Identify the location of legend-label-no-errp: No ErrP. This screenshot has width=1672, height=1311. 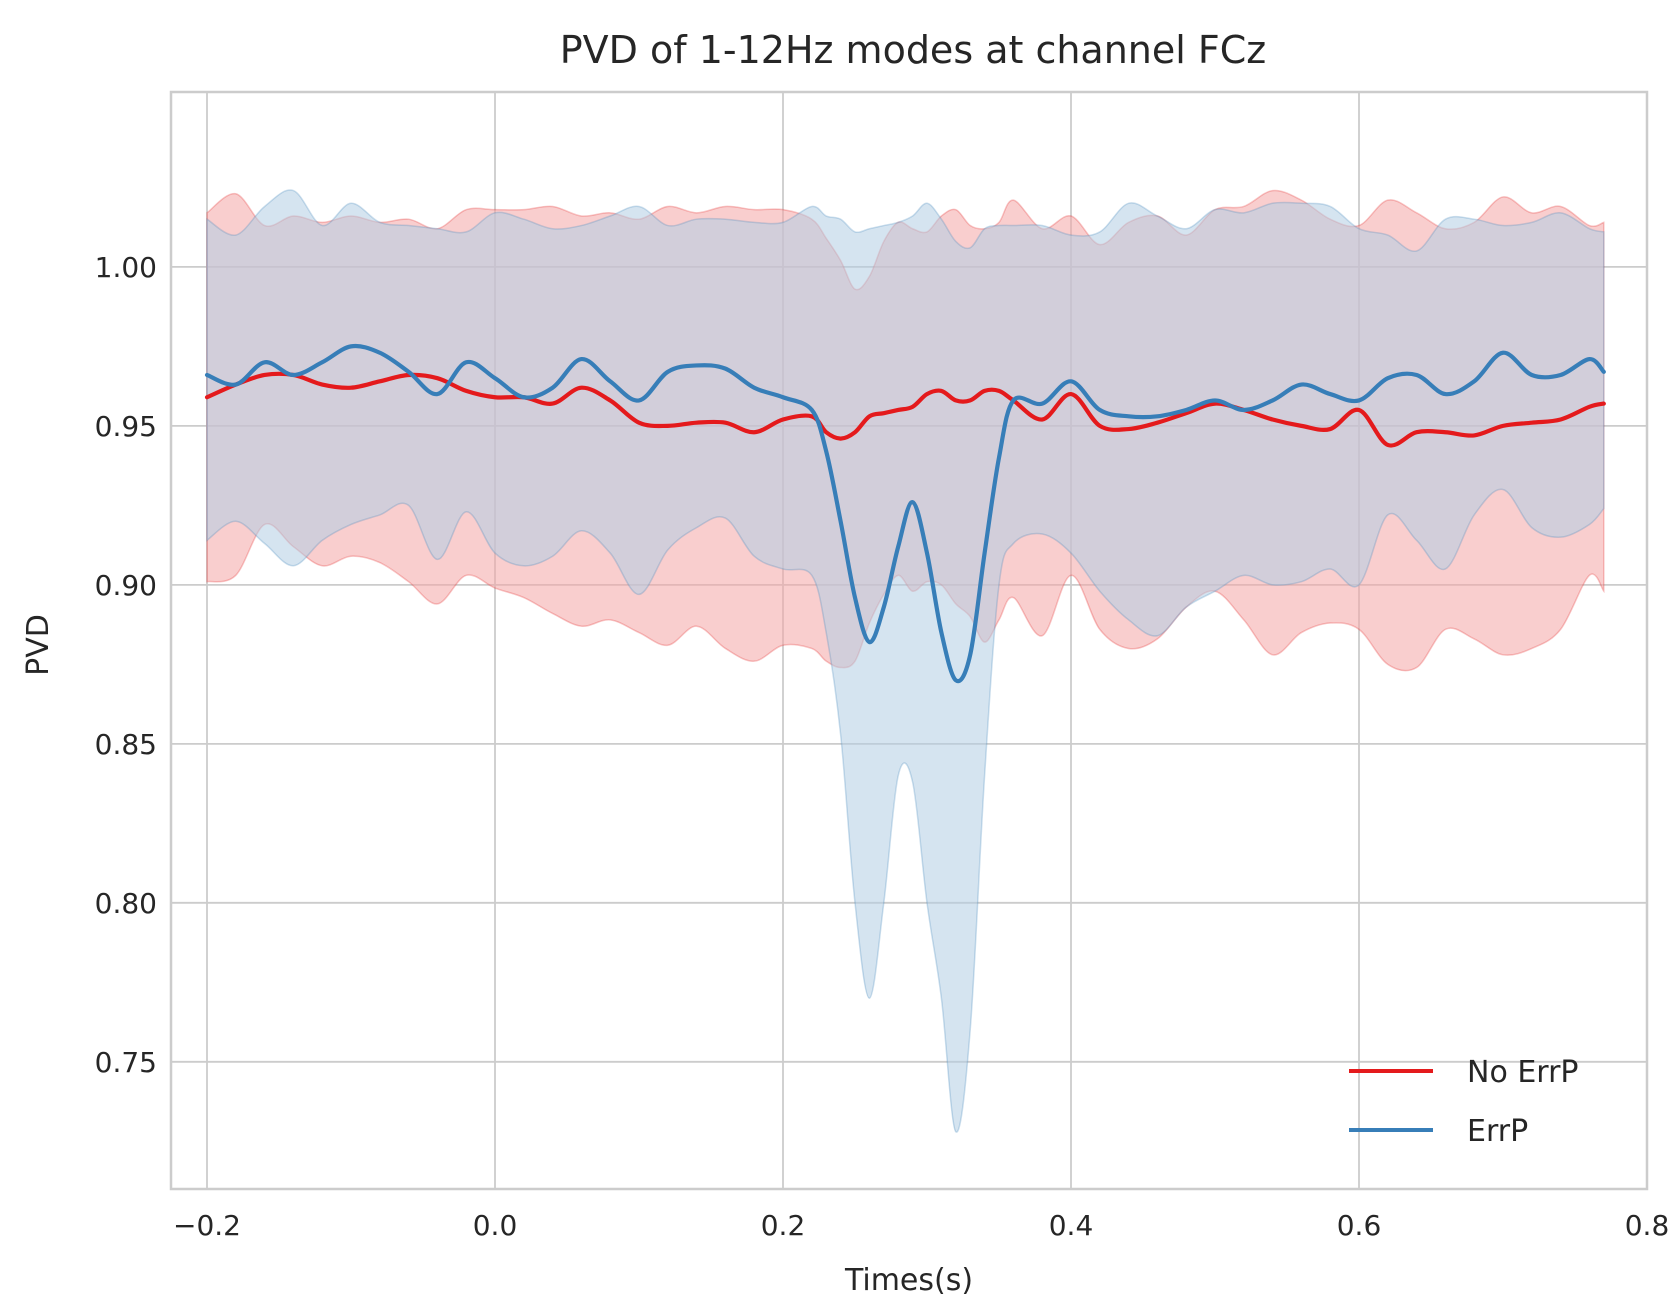
(1523, 1072).